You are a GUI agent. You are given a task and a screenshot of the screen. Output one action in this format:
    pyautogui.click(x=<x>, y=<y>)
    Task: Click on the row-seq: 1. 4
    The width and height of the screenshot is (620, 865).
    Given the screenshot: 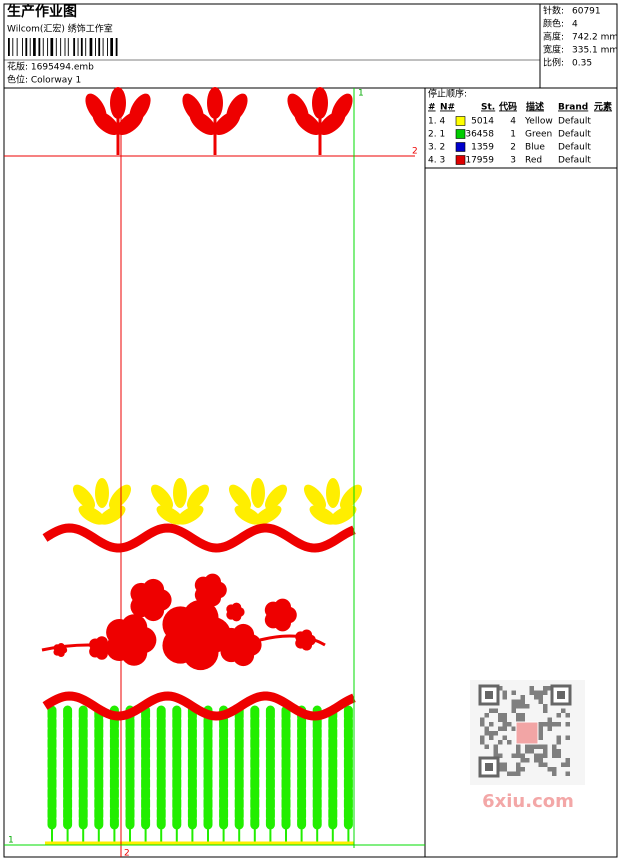 What is the action you would take?
    pyautogui.click(x=436, y=122)
    